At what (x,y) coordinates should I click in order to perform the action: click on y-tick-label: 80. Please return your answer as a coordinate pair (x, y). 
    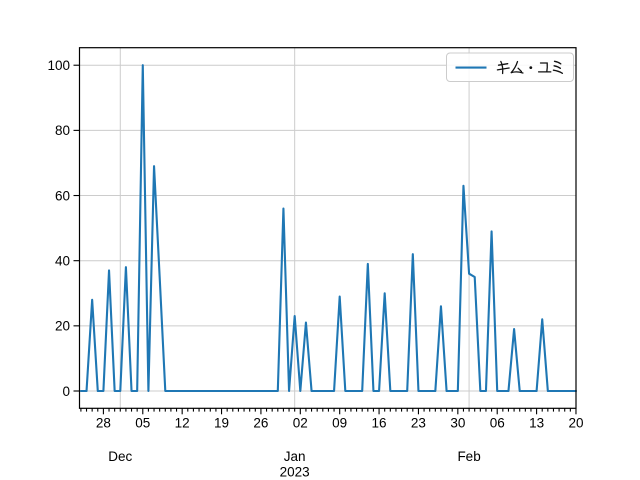
    Looking at the image, I should click on (62, 130).